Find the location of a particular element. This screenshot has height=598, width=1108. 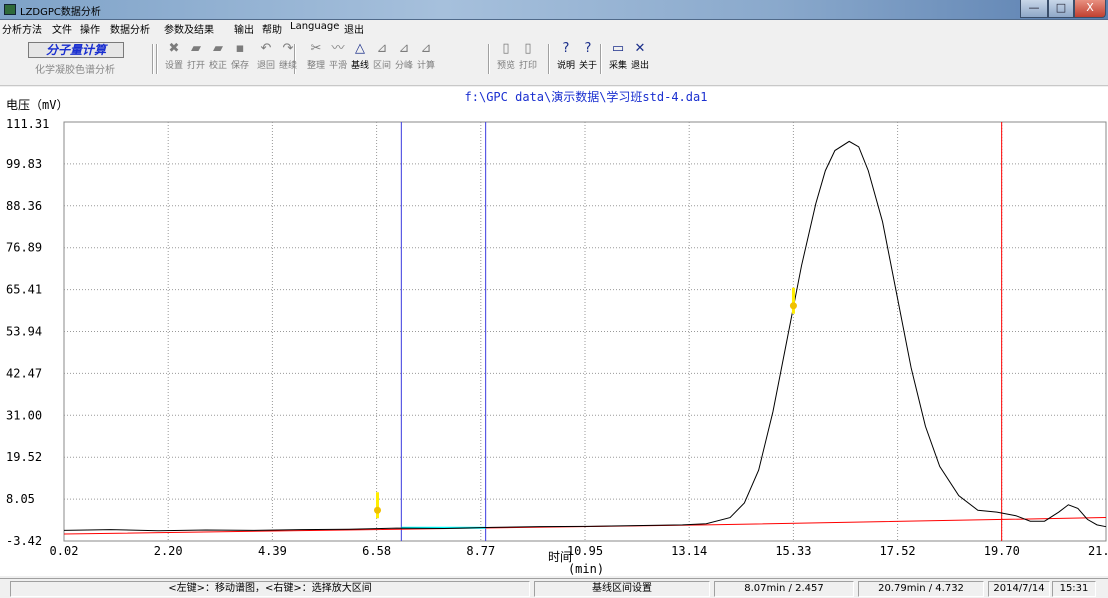

menu-data-analysis: 数据分析 is located at coordinates (130, 30).